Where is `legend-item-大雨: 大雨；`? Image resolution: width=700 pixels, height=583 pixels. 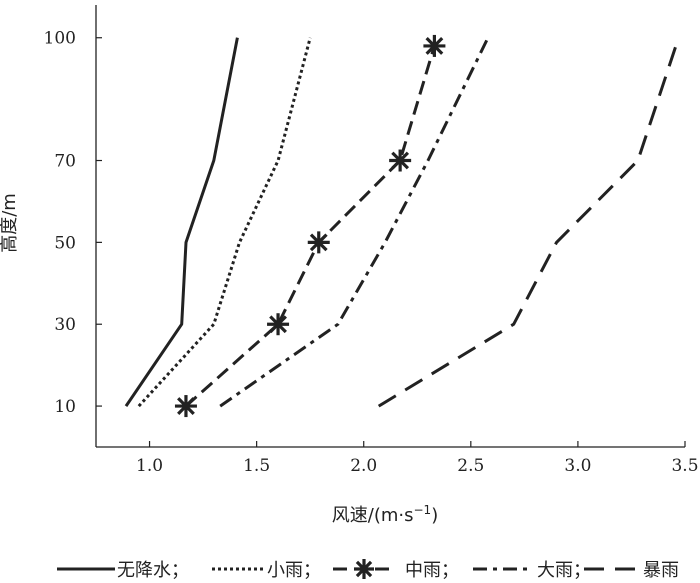
legend-item-大雨: 大雨； is located at coordinates (532, 570).